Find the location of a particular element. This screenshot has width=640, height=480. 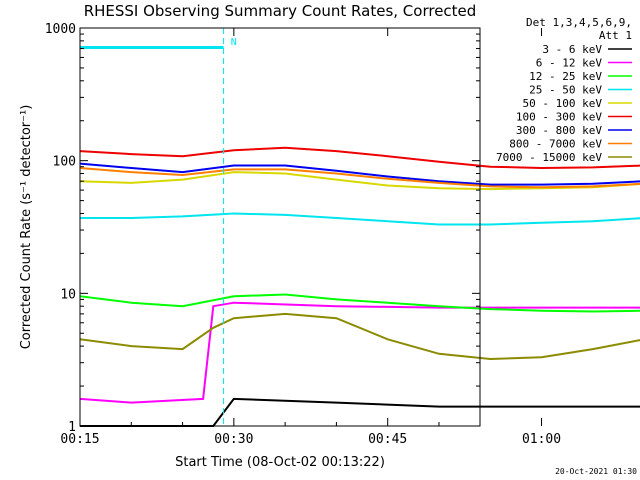

footer-date: 20-Oct-2021 01:30 is located at coordinates (596, 471).